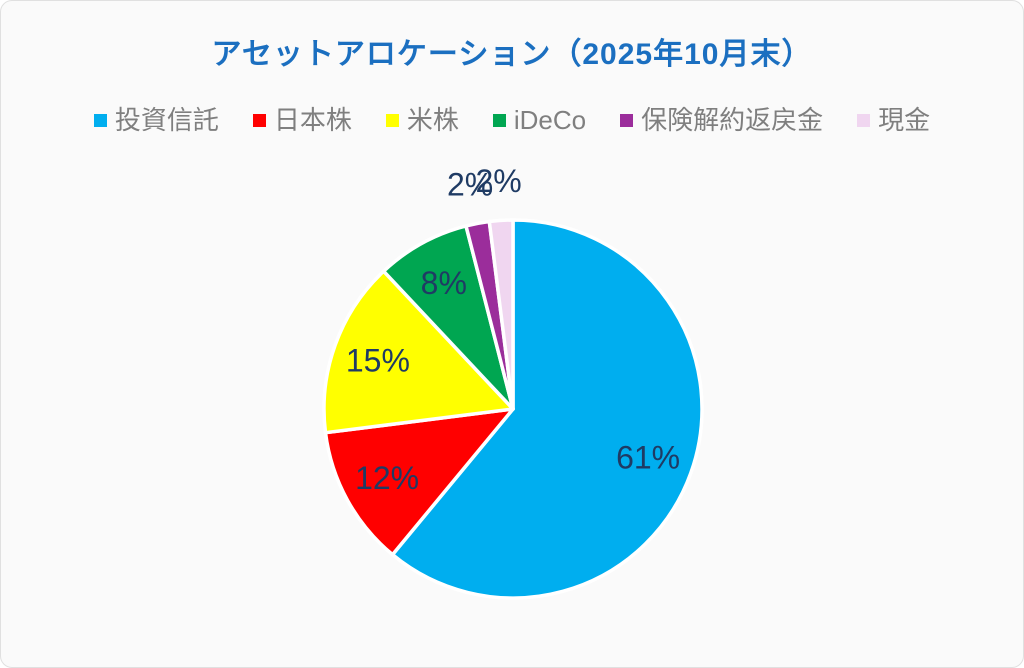  What do you see at coordinates (387, 478) in the screenshot?
I see `pie-data-label-1: 12%` at bounding box center [387, 478].